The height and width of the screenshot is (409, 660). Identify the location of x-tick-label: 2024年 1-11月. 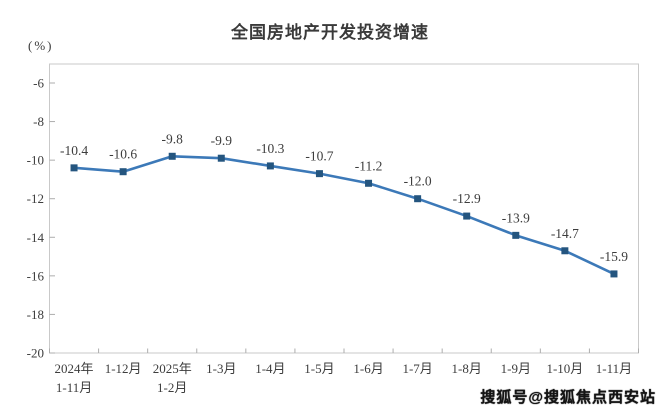
(74, 378).